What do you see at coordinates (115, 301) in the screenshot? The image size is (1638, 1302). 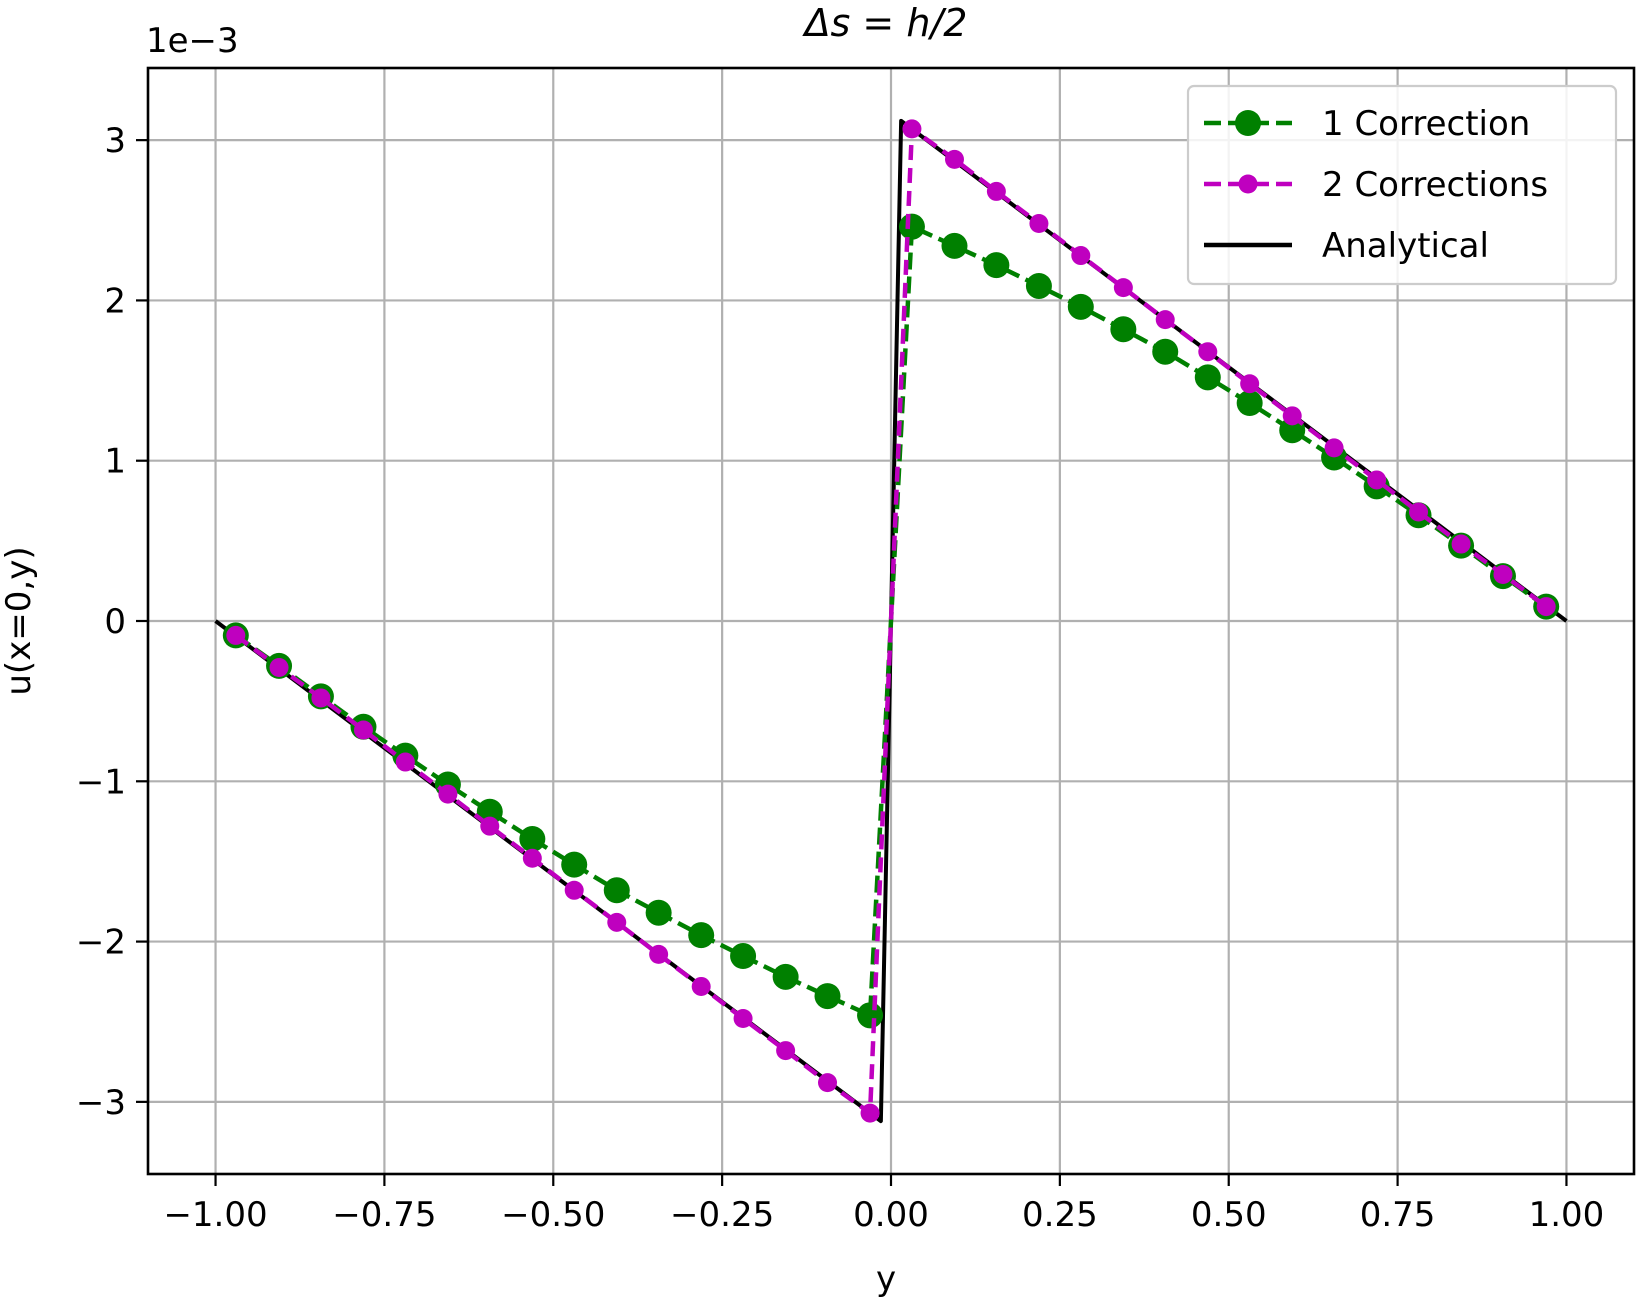 I see `y-tick-label: 2` at bounding box center [115, 301].